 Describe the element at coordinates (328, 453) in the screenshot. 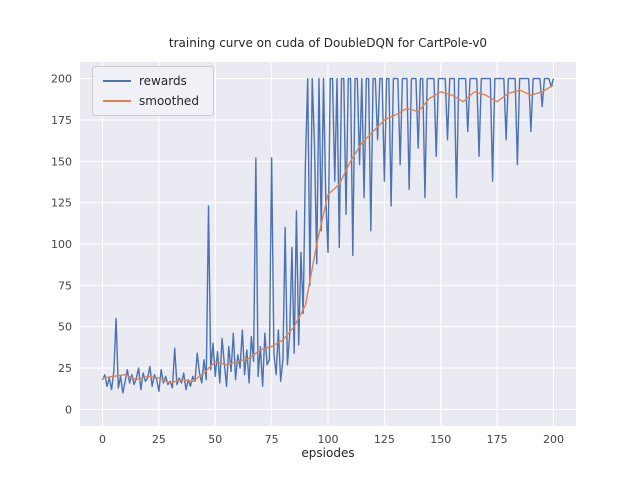

I see `x-axis-label: epsiodes` at that location.